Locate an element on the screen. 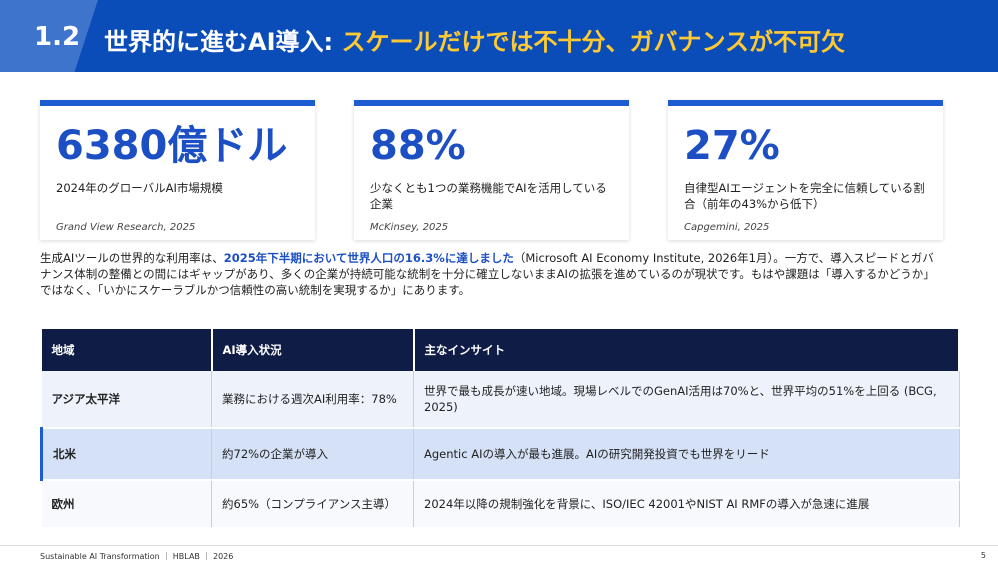 The image size is (998, 563). table-cell: 欧州 is located at coordinates (126, 504).